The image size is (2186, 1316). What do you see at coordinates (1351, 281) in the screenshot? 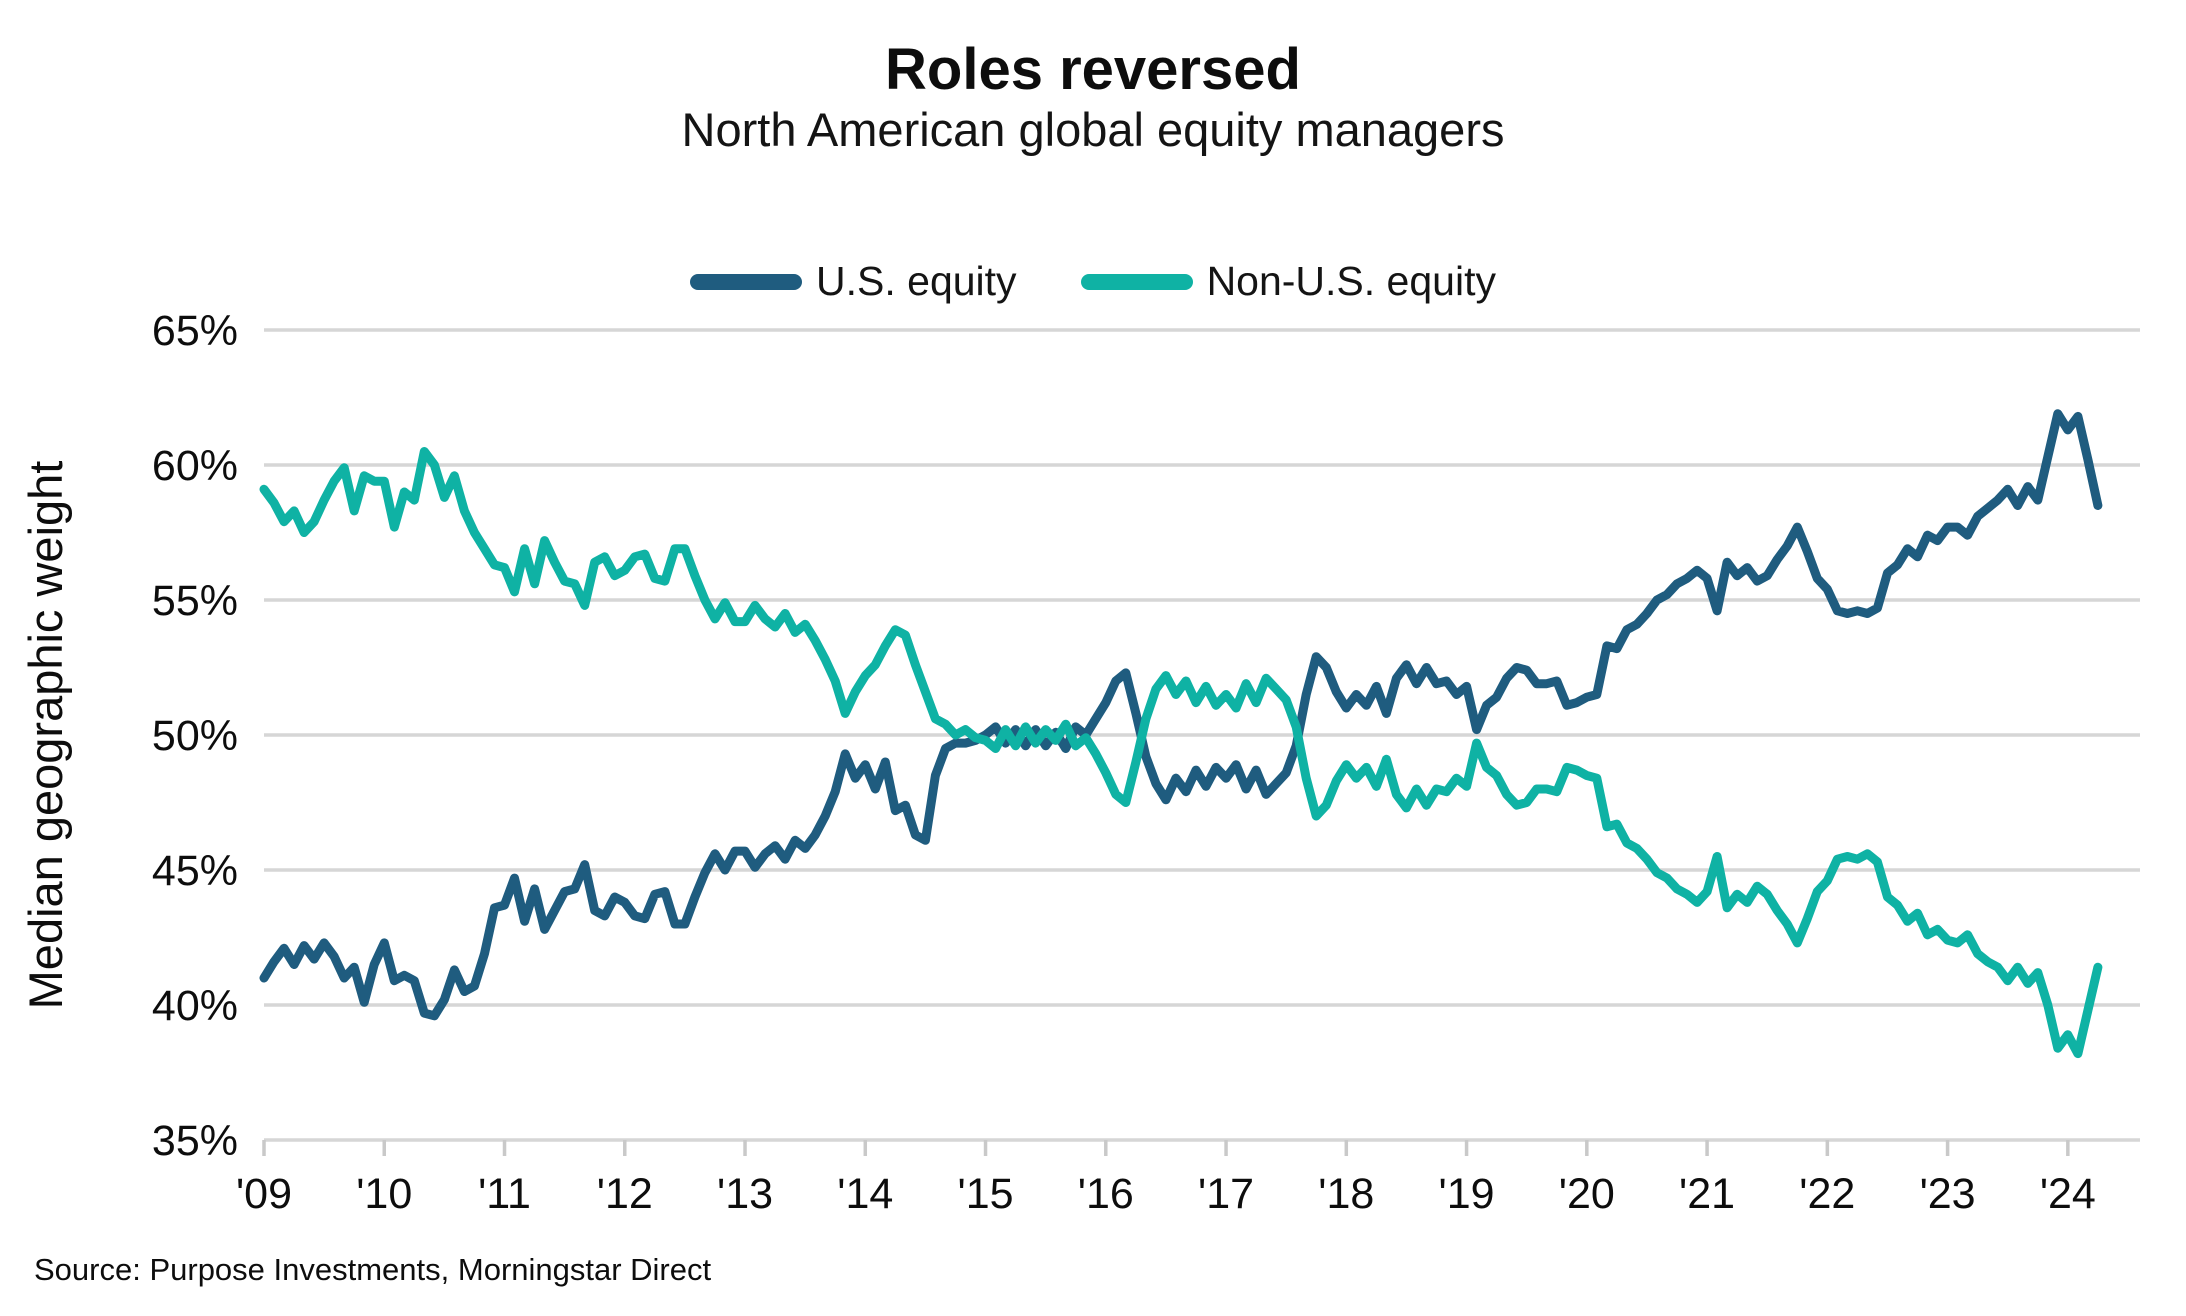
I see `legend-label: Non-U.S. equity` at bounding box center [1351, 281].